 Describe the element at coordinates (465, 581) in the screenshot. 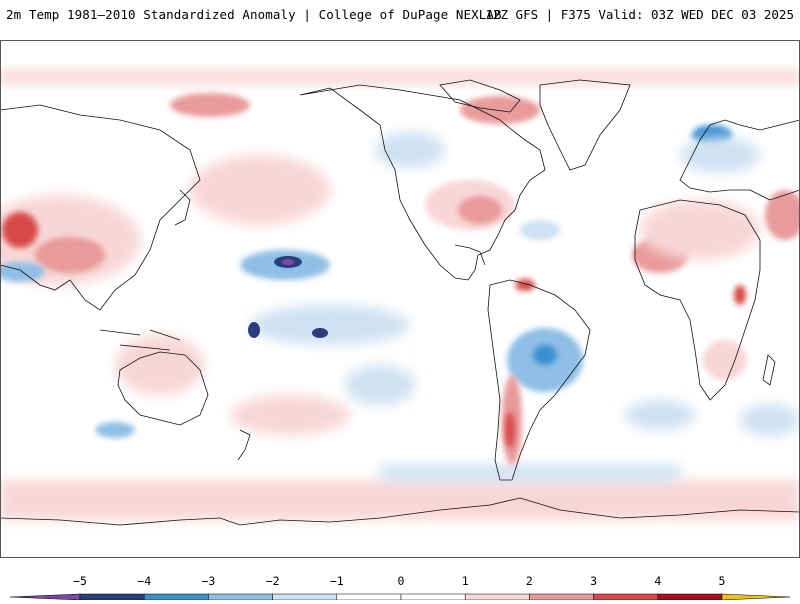

I see `colorbar-tick-label: 1` at that location.